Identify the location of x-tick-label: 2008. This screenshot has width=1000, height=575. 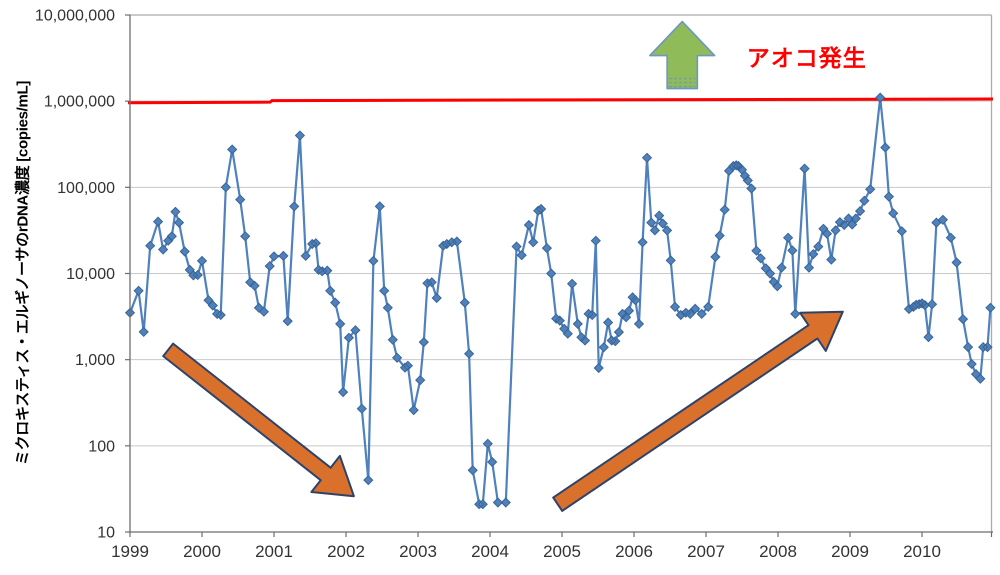
(778, 551).